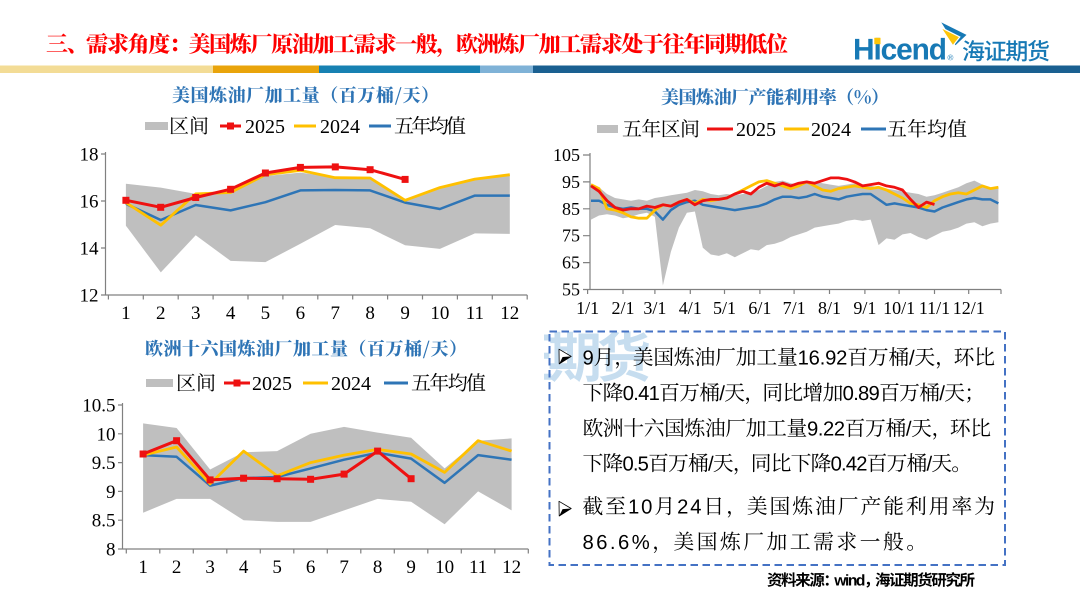 The width and height of the screenshot is (1080, 607). What do you see at coordinates (571, 236) in the screenshot?
I see `svg-text: 75` at bounding box center [571, 236].